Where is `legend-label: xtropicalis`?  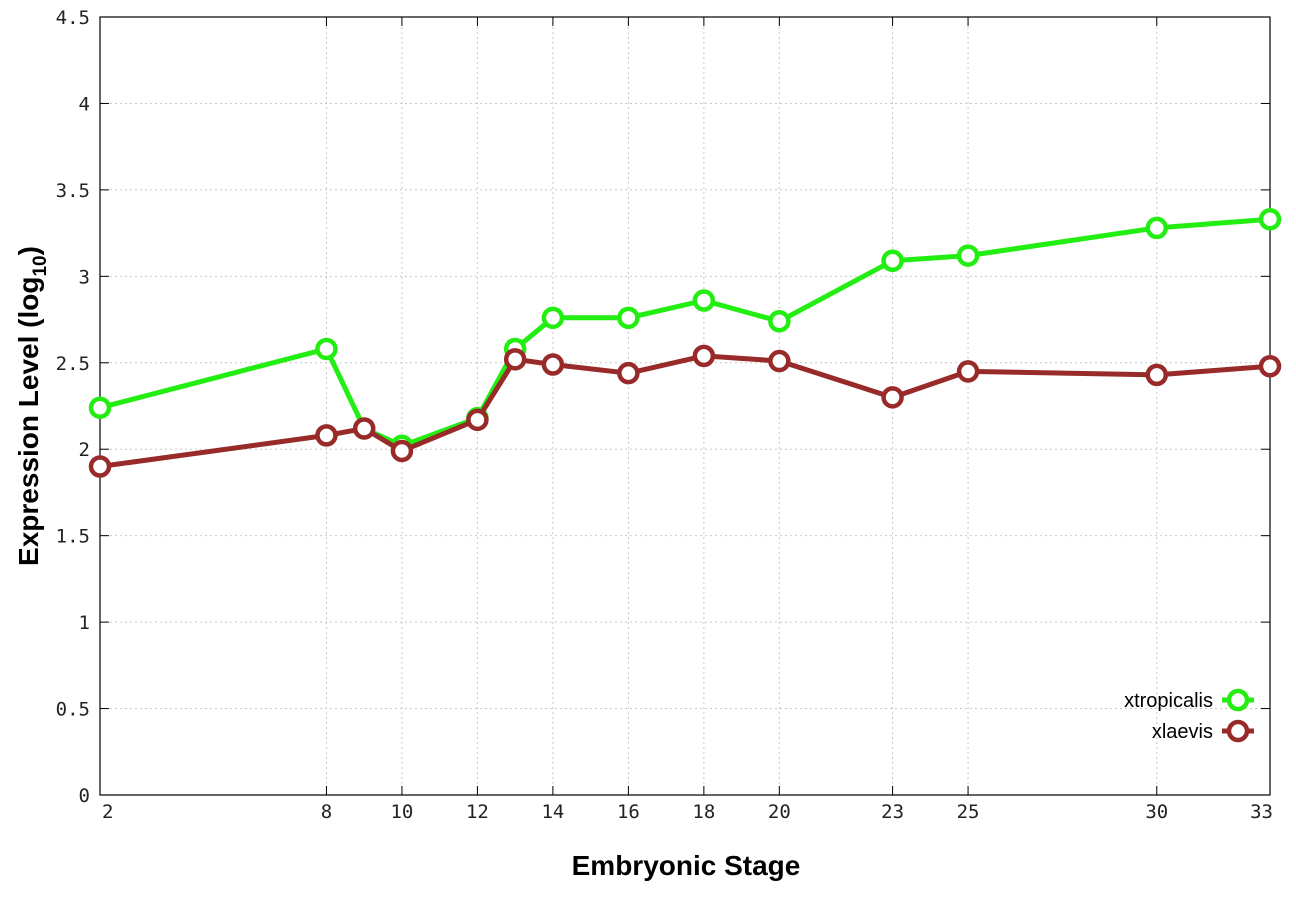 legend-label: xtropicalis is located at coordinates (1168, 701).